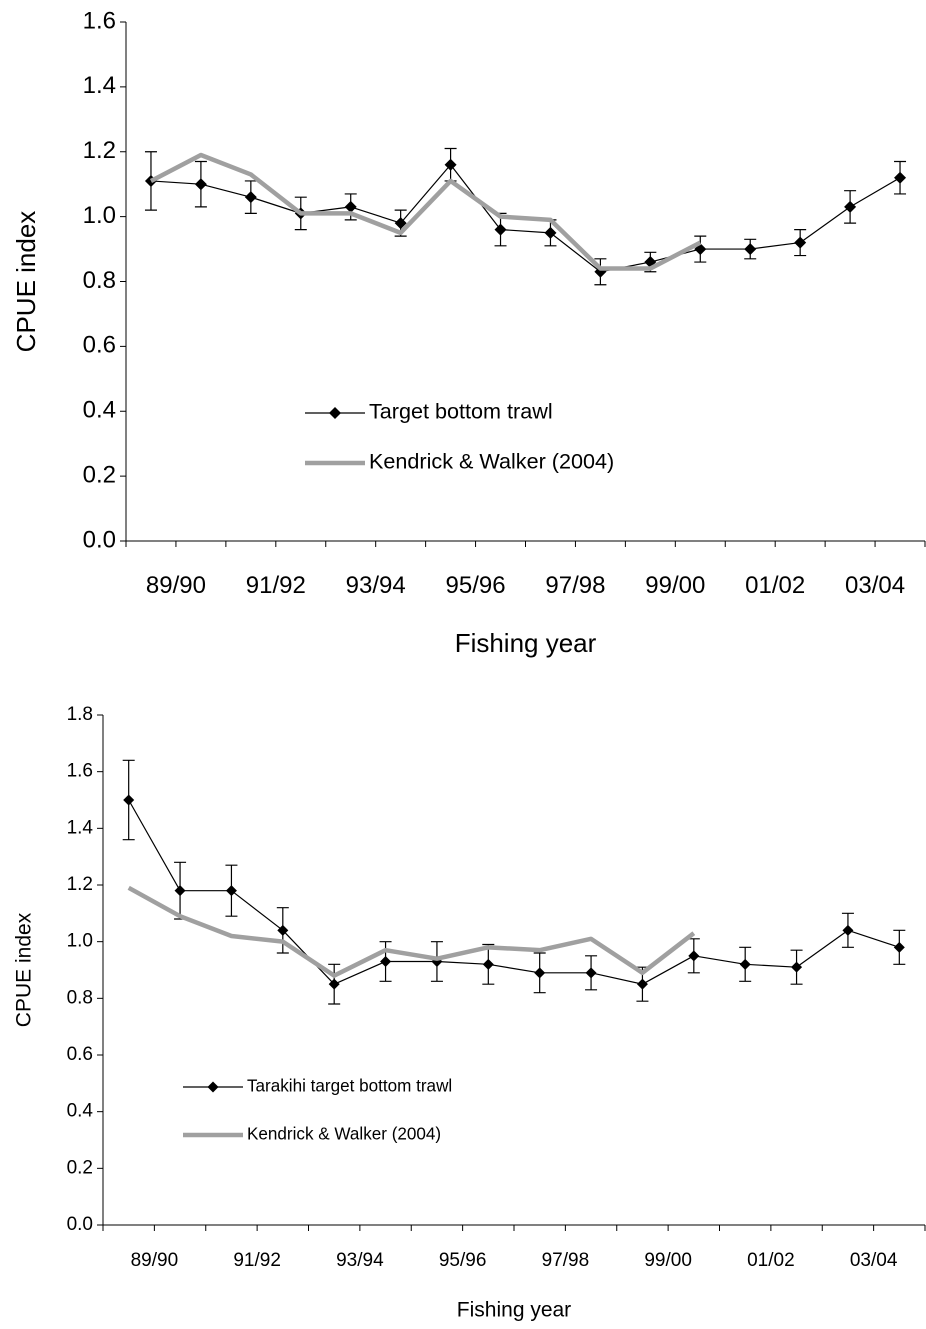 This screenshot has width=926, height=1329. Describe the element at coordinates (461, 411) in the screenshot. I see `legend-label: Target bottom trawl` at that location.